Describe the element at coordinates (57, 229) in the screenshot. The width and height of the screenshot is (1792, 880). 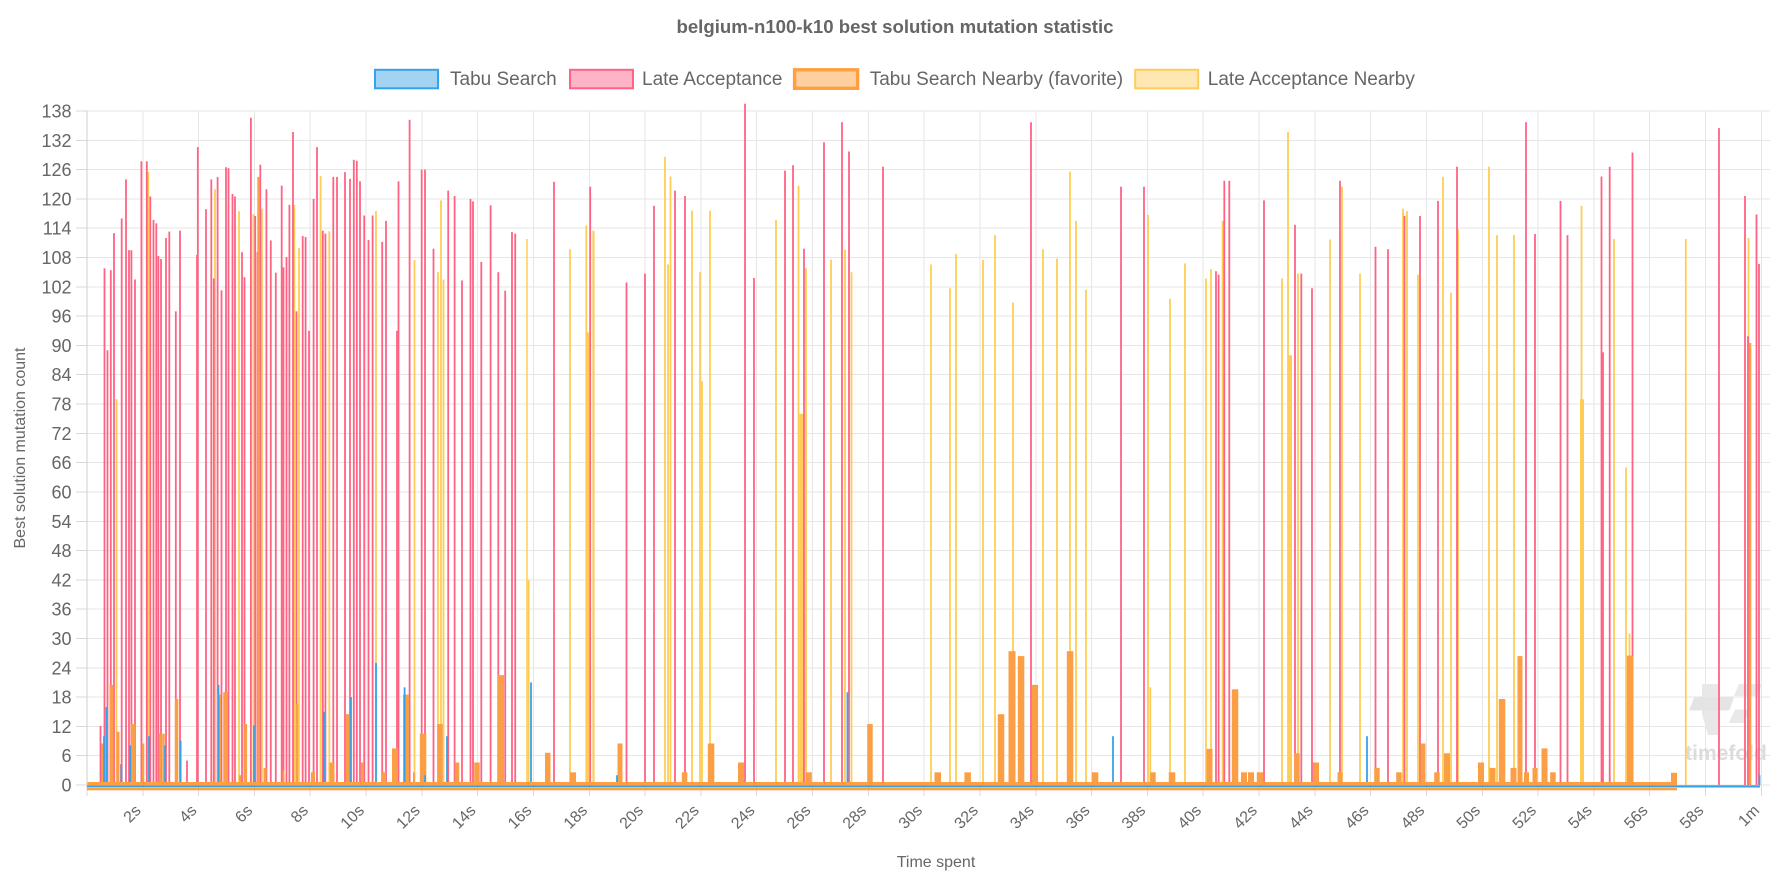
I see `svg-text: 114` at that location.